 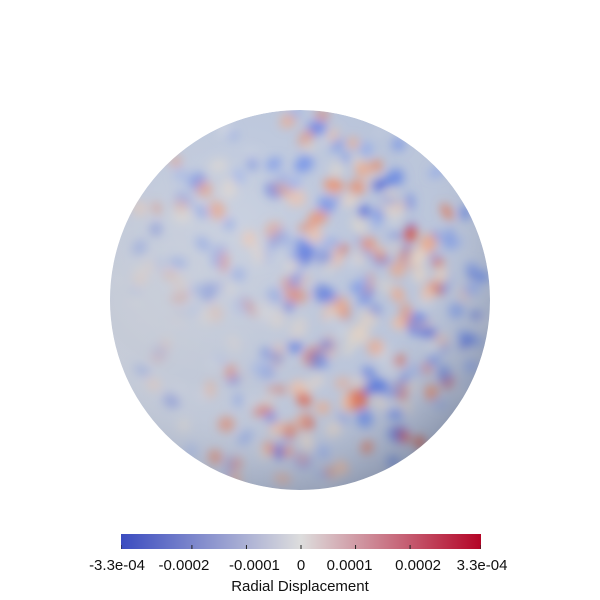 What do you see at coordinates (254, 565) in the screenshot?
I see `colorbar-tick-label: -0.0001` at bounding box center [254, 565].